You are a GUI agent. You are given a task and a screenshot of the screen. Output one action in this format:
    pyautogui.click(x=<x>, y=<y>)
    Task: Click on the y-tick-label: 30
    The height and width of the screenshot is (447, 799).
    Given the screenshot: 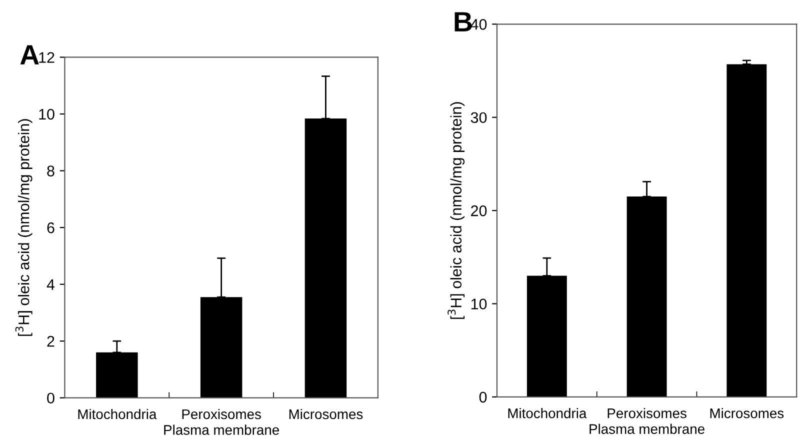 What is the action you would take?
    pyautogui.click(x=478, y=118)
    